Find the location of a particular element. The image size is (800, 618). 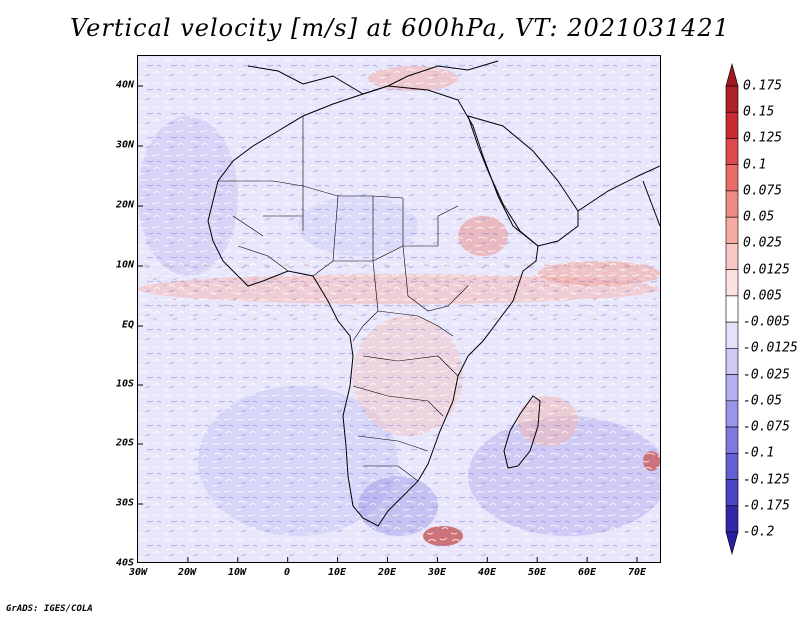

colorbar-label: 0.025 is located at coordinates (763, 243).